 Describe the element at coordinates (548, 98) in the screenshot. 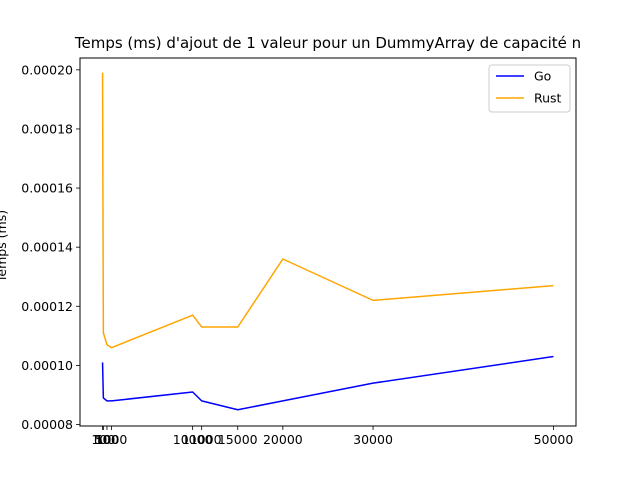

I see `legend-label: Rust` at that location.